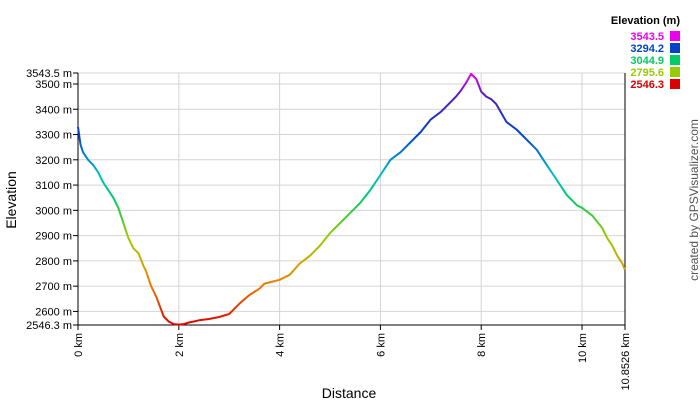  I want to click on y-tick-label: 3543.5 m, so click(49, 74).